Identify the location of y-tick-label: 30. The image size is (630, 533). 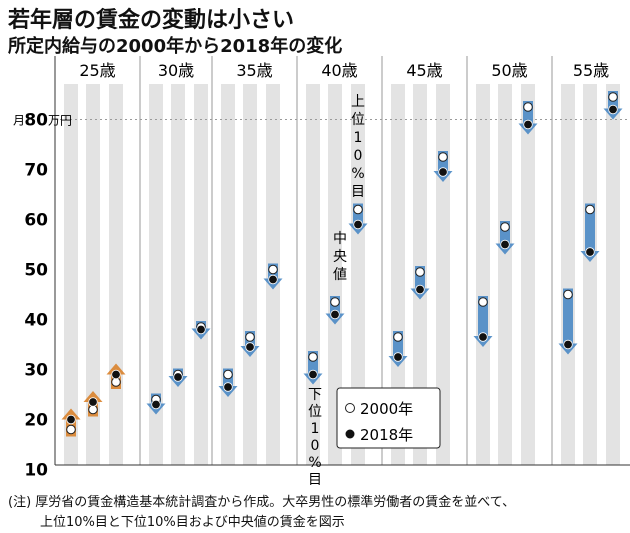
(36, 371).